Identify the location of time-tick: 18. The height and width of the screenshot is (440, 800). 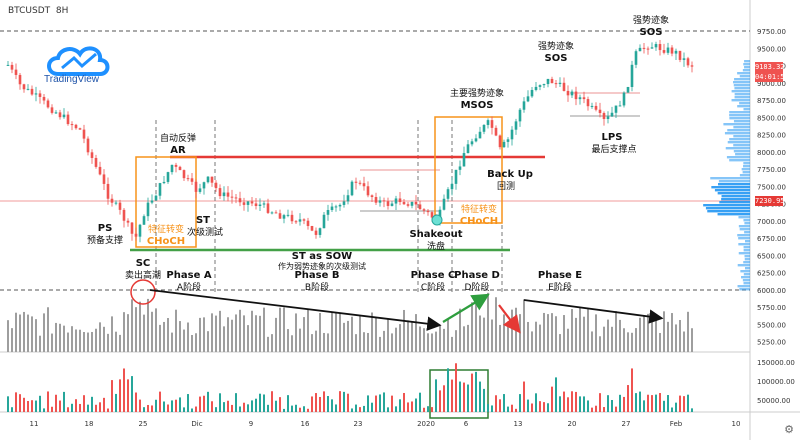
(89, 424).